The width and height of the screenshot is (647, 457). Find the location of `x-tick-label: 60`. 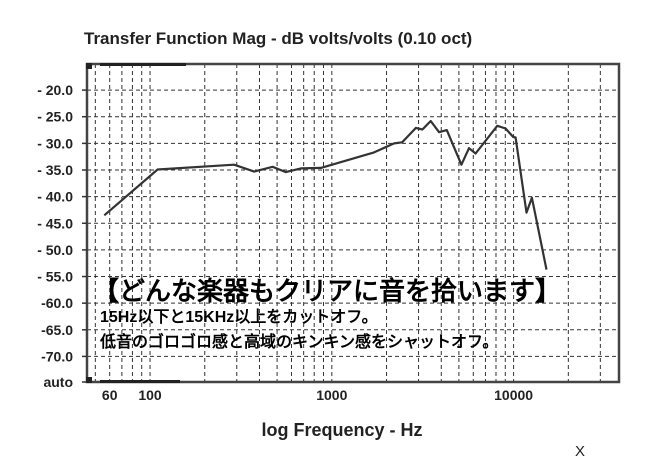

x-tick-label: 60 is located at coordinates (110, 395).